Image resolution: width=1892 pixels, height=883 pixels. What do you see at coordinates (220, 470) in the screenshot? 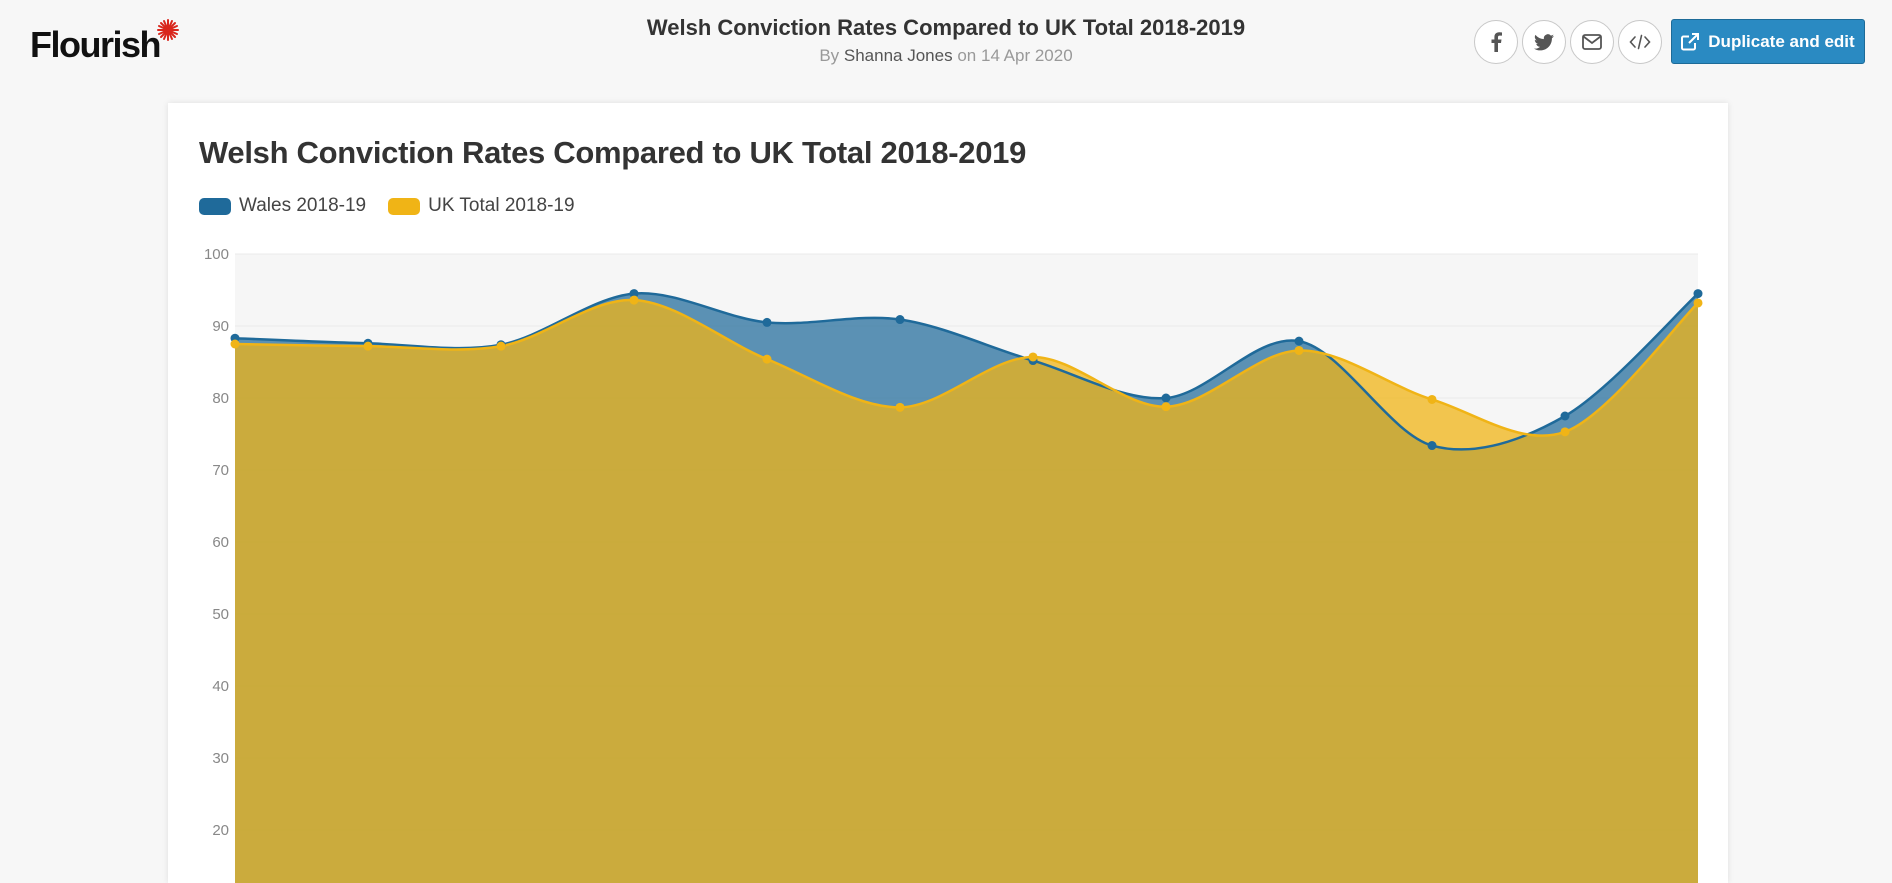
I see `y-tick-label: 70` at bounding box center [220, 470].